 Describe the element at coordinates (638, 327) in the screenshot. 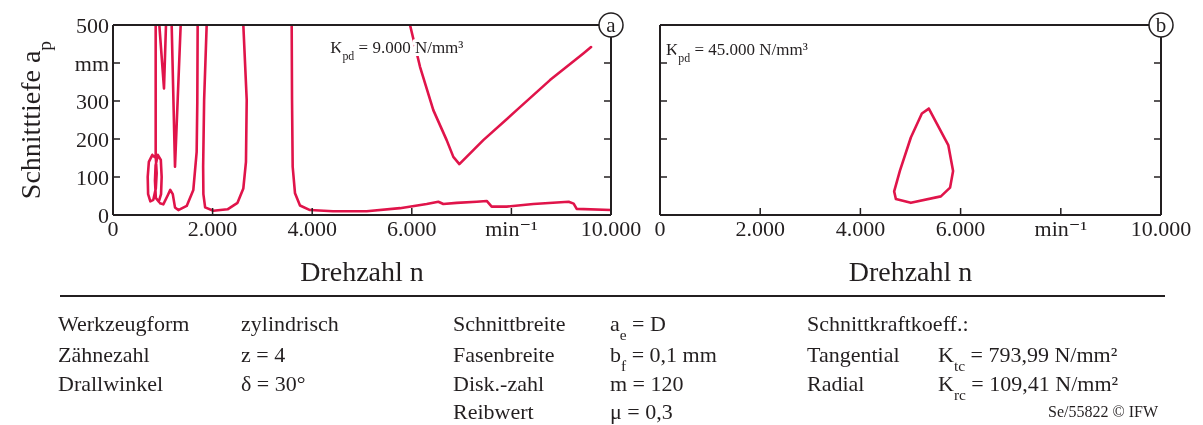

I see `text: a$_{e}$ = D` at that location.